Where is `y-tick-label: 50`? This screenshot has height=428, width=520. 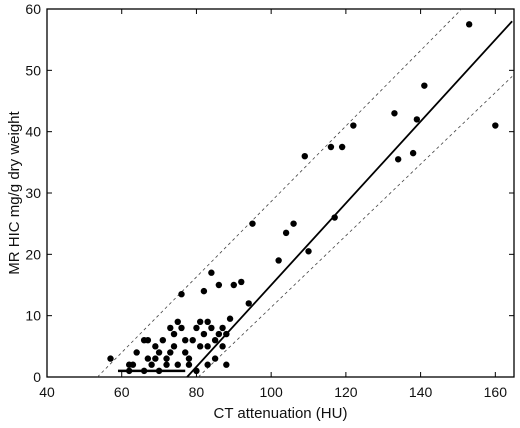 y-tick-label: 50 is located at coordinates (33, 70).